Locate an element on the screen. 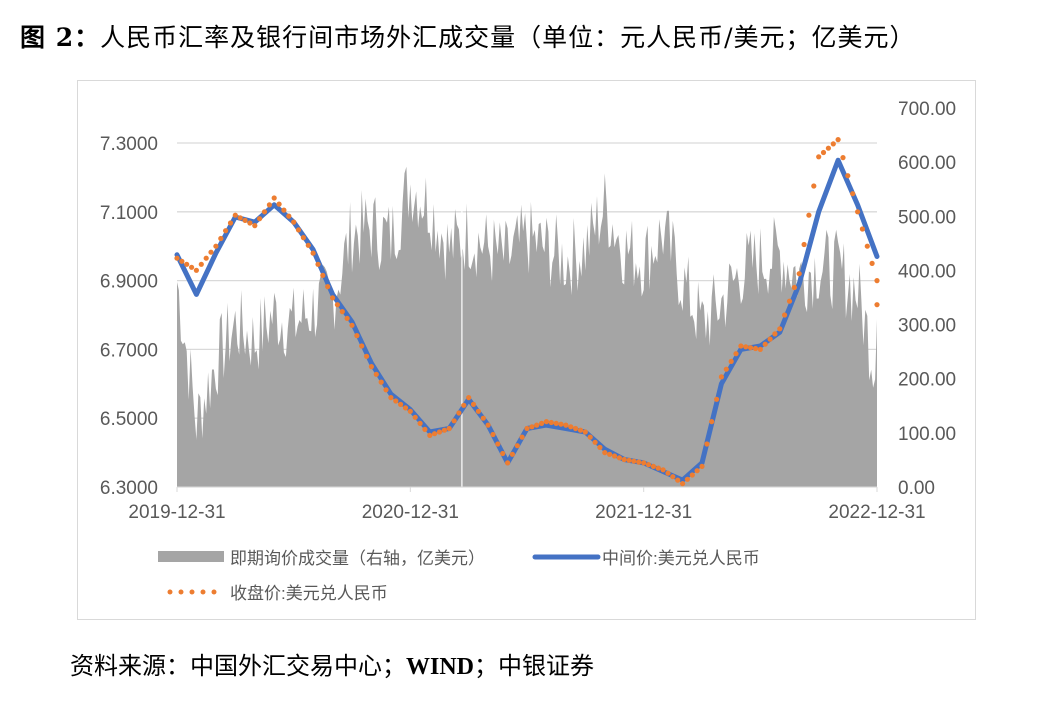  source-note: 资料来源：中国外汇交易中心；WIND；中银证券 is located at coordinates (332, 663).